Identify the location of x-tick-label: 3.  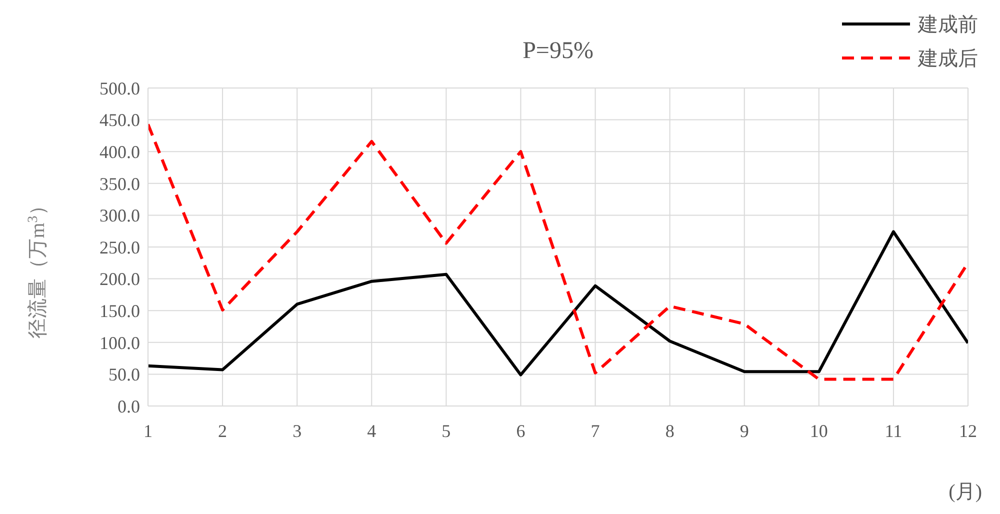
(297, 430).